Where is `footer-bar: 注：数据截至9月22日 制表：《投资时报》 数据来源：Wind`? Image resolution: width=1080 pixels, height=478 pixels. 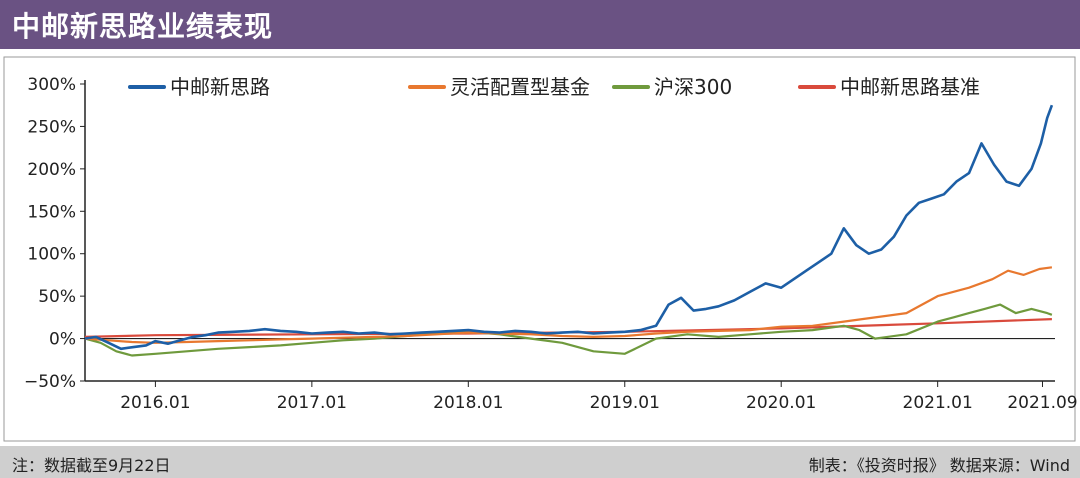 footer-bar: 注：数据截至9月22日 制表：《投资时报》 数据来源：Wind is located at coordinates (540, 462).